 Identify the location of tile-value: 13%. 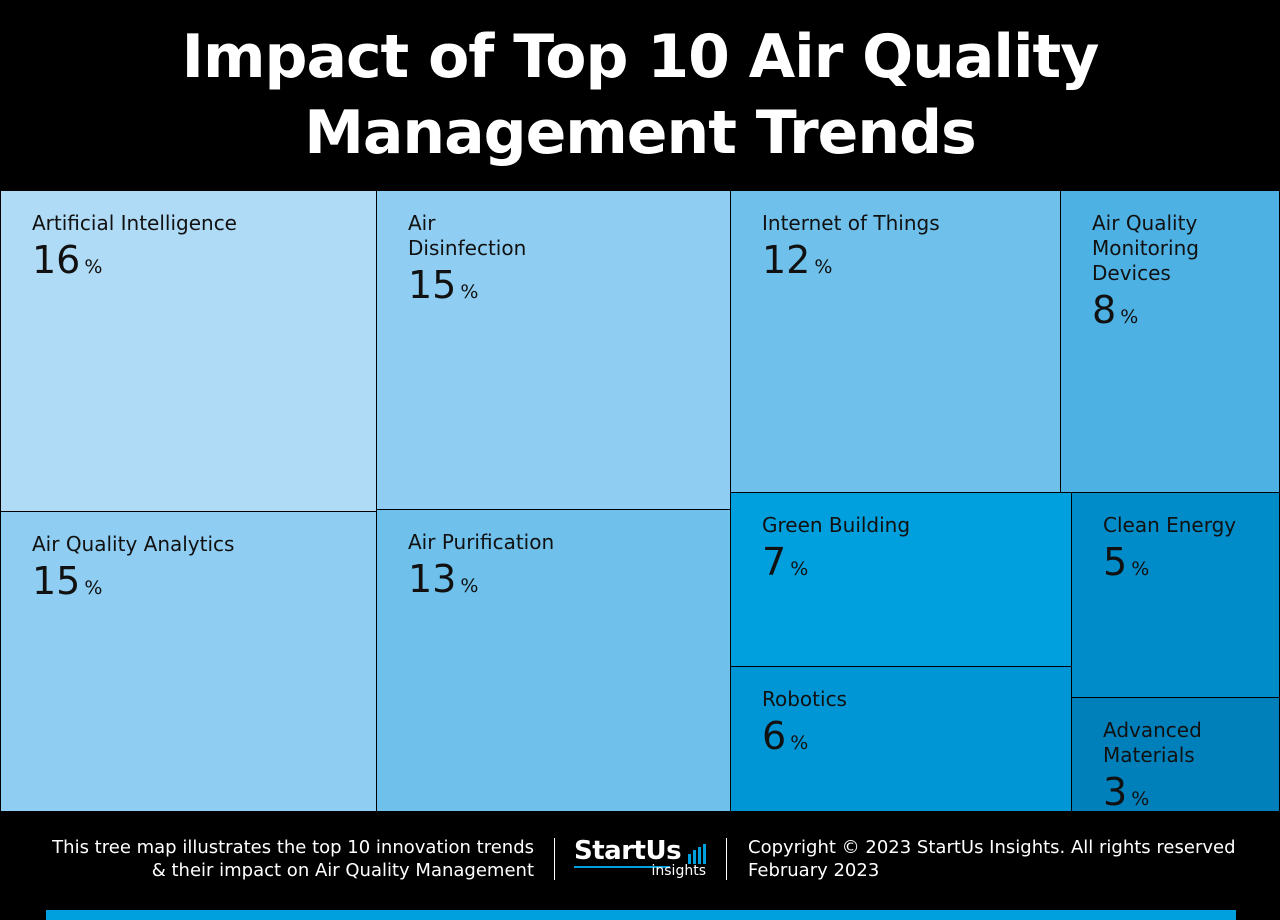
(569, 582).